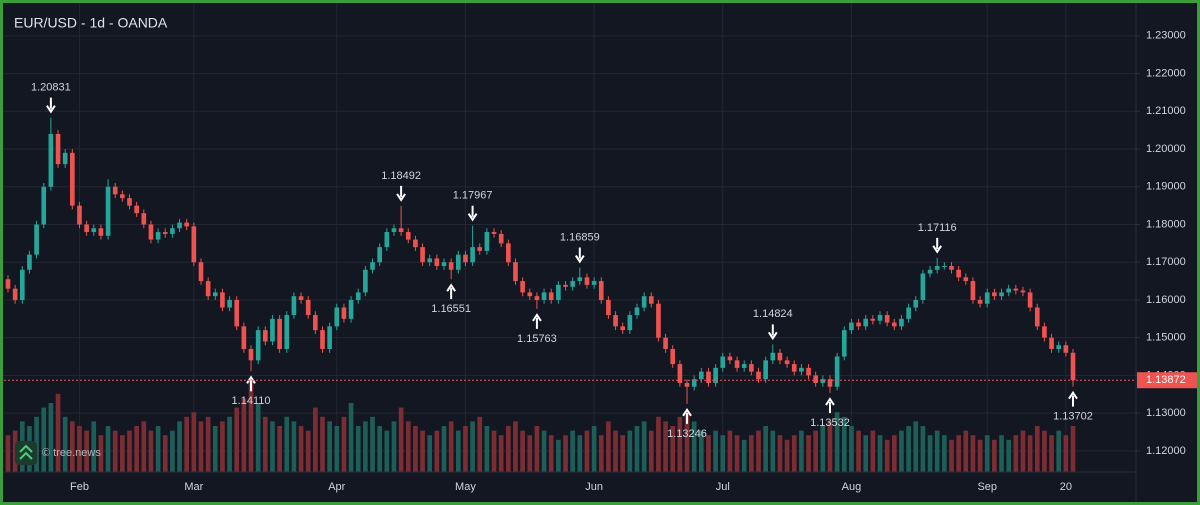 The width and height of the screenshot is (1200, 505). Describe the element at coordinates (1166, 73) in the screenshot. I see `y-tick-label: 1.22000` at that location.